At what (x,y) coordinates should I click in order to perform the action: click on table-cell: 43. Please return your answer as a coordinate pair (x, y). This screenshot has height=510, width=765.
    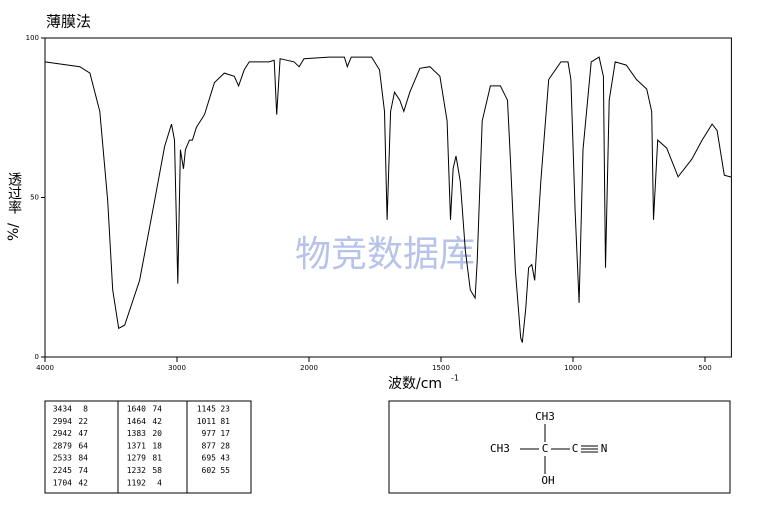
    Looking at the image, I should click on (225, 458).